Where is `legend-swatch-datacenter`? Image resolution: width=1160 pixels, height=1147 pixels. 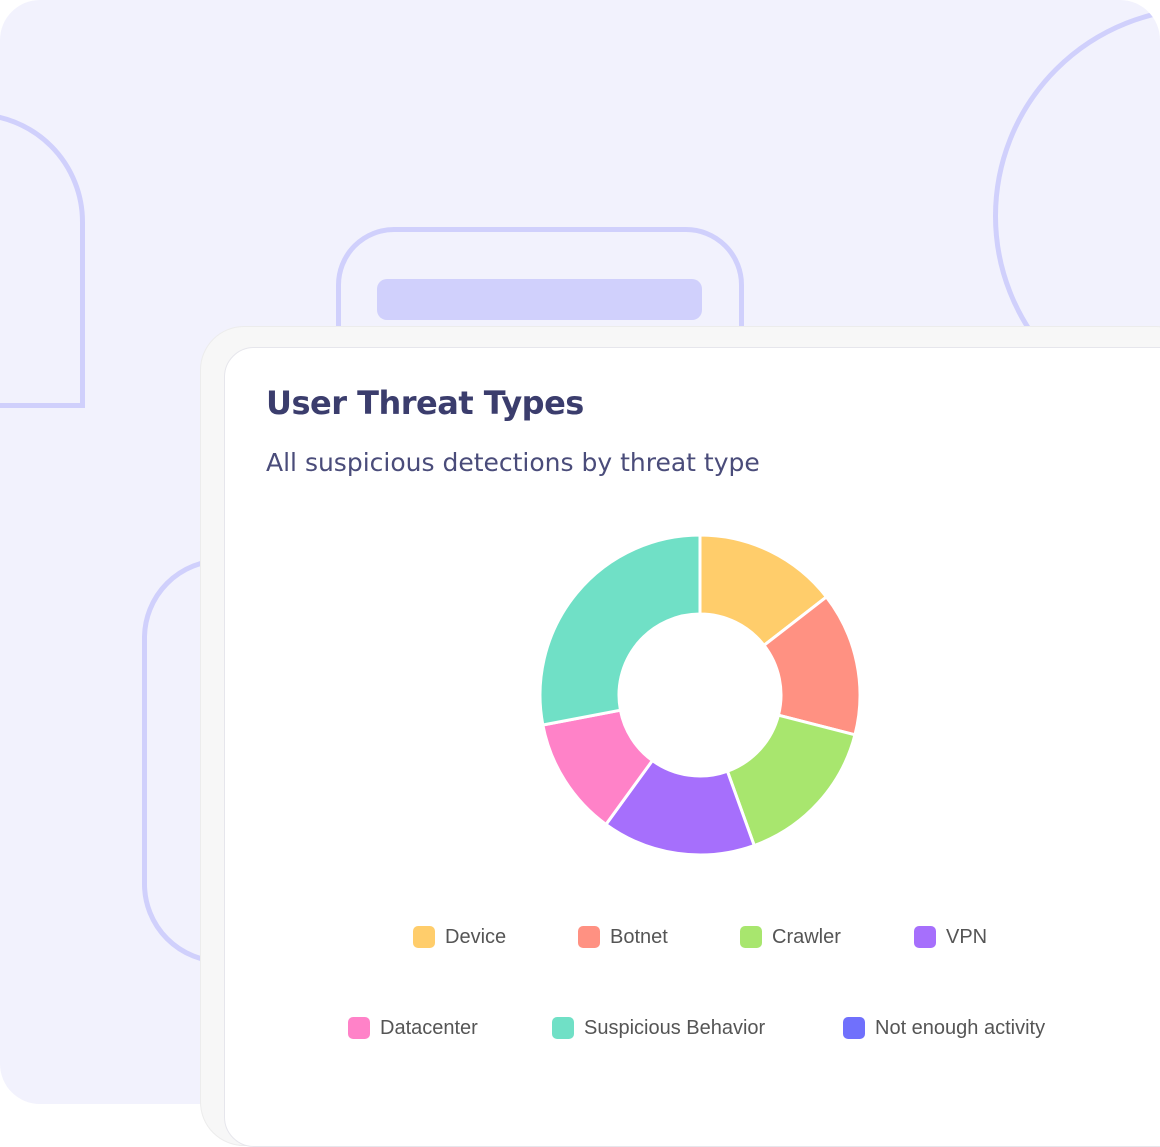 legend-swatch-datacenter is located at coordinates (359, 1028).